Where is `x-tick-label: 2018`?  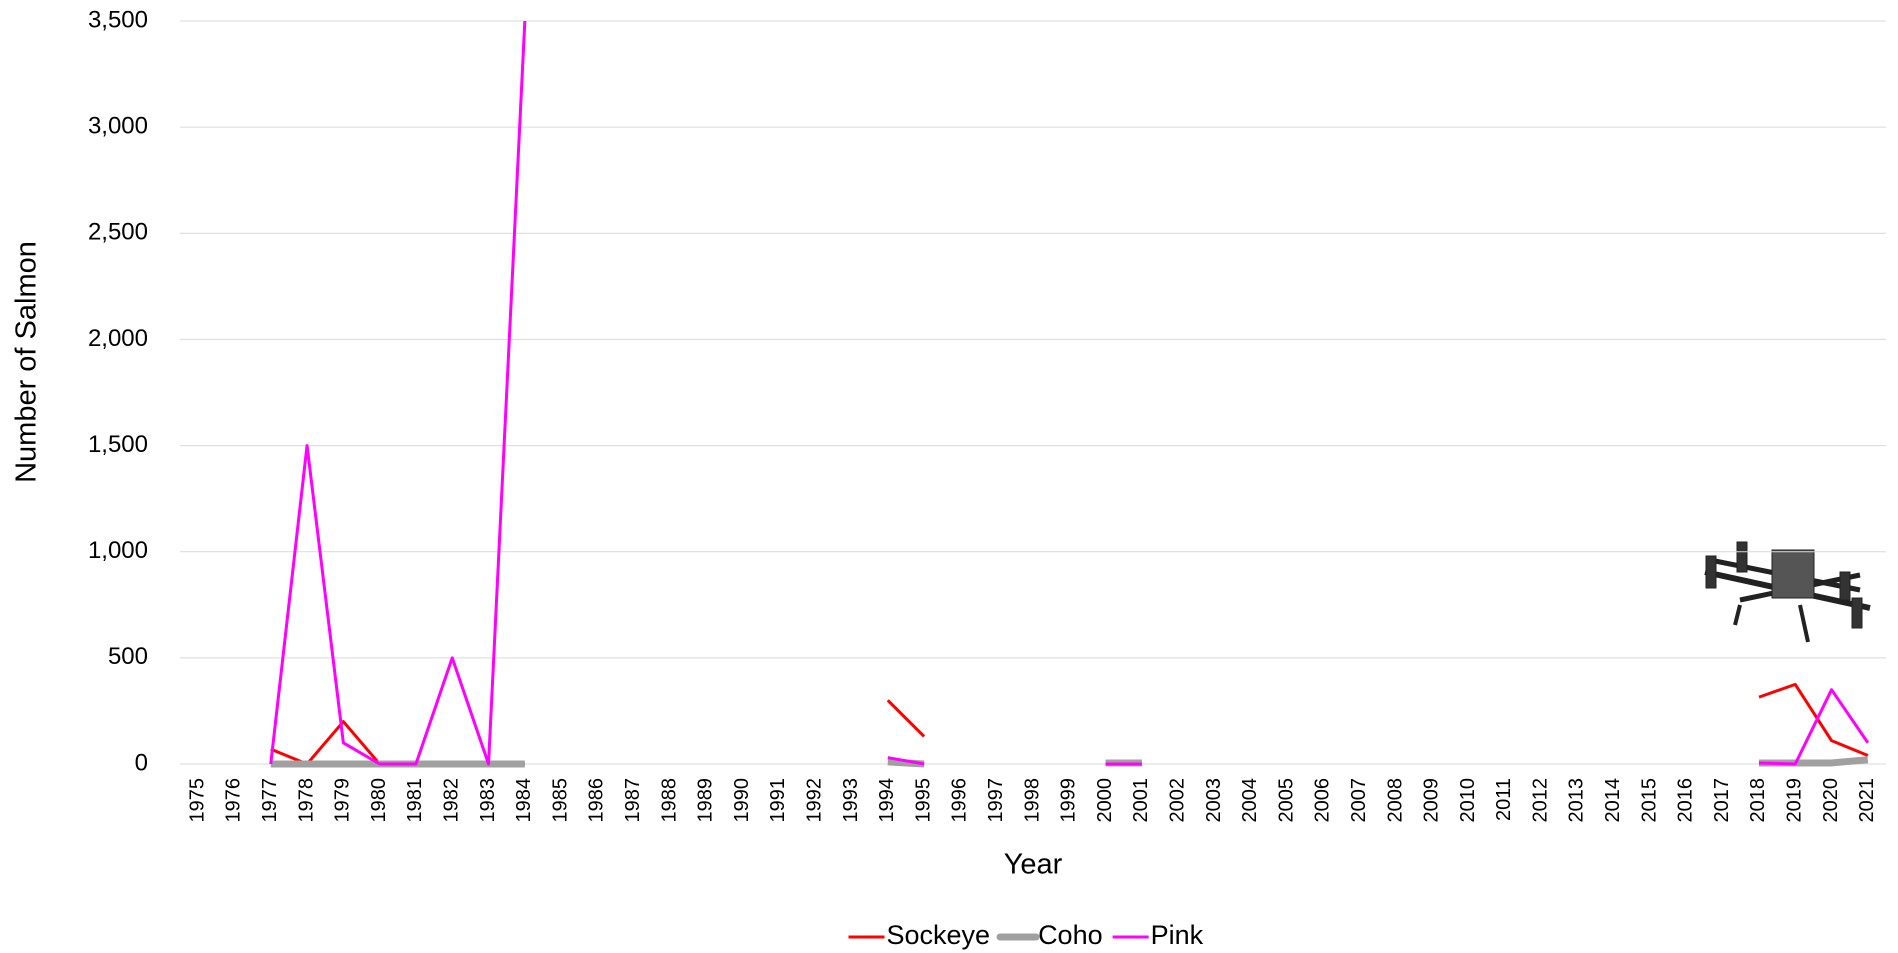 x-tick-label: 2018 is located at coordinates (1758, 800).